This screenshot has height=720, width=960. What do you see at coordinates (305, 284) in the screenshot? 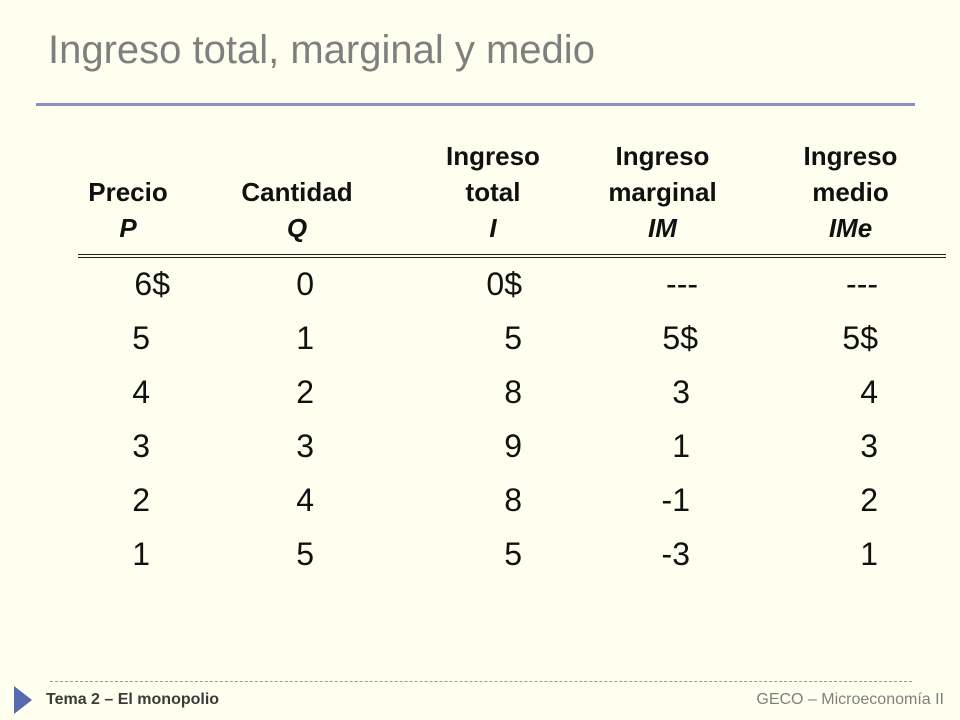
I see `cell-cantidad: 0` at bounding box center [305, 284].